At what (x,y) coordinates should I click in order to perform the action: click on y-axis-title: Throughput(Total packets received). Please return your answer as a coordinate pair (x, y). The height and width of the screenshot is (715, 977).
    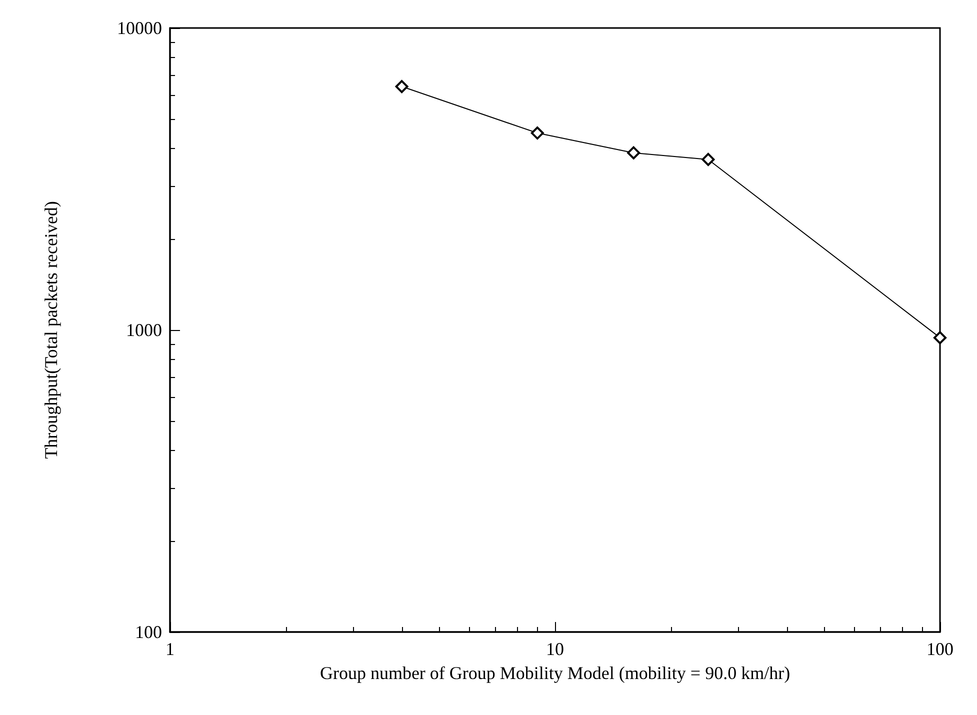
    Looking at the image, I should click on (51, 330).